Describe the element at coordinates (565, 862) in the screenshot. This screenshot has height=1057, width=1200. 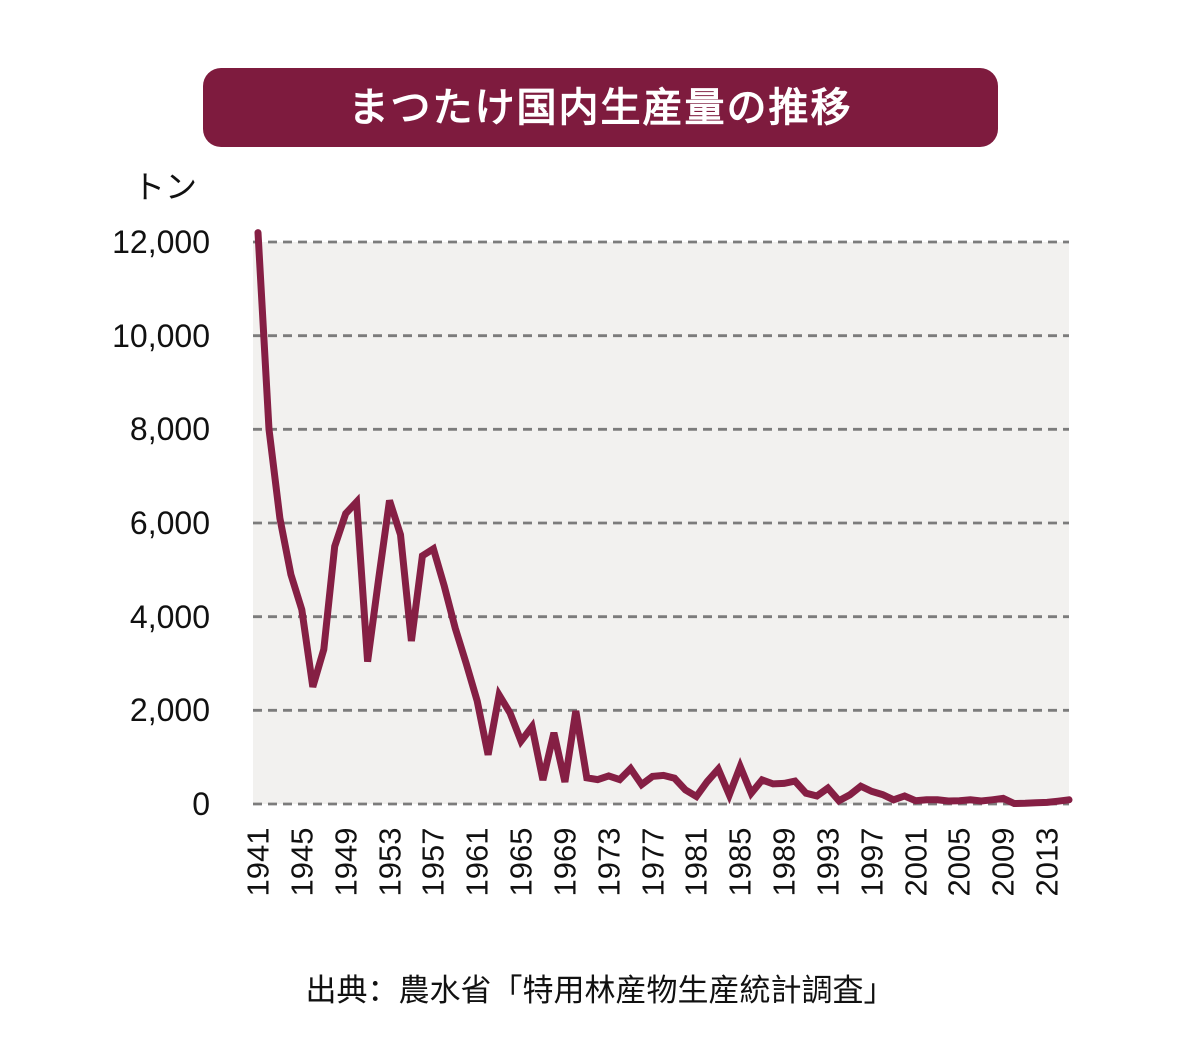
I see `x-axis-tick-label: 1969` at that location.